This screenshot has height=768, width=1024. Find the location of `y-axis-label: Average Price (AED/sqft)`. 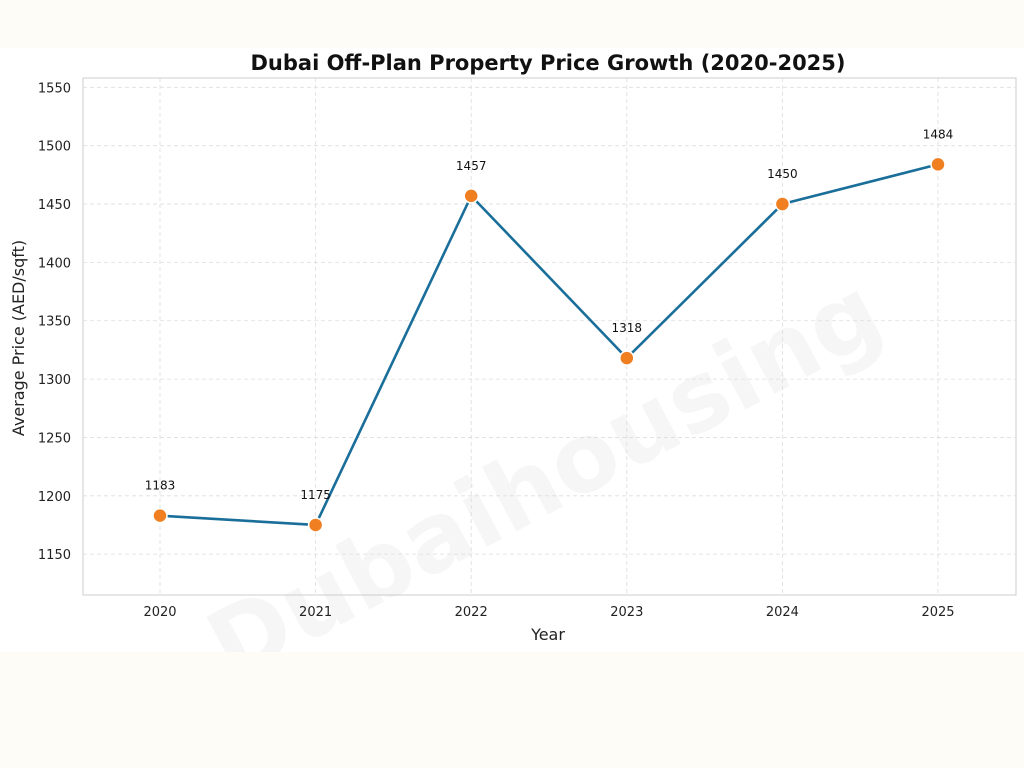

y-axis-label: Average Price (AED/sqft) is located at coordinates (18, 338).